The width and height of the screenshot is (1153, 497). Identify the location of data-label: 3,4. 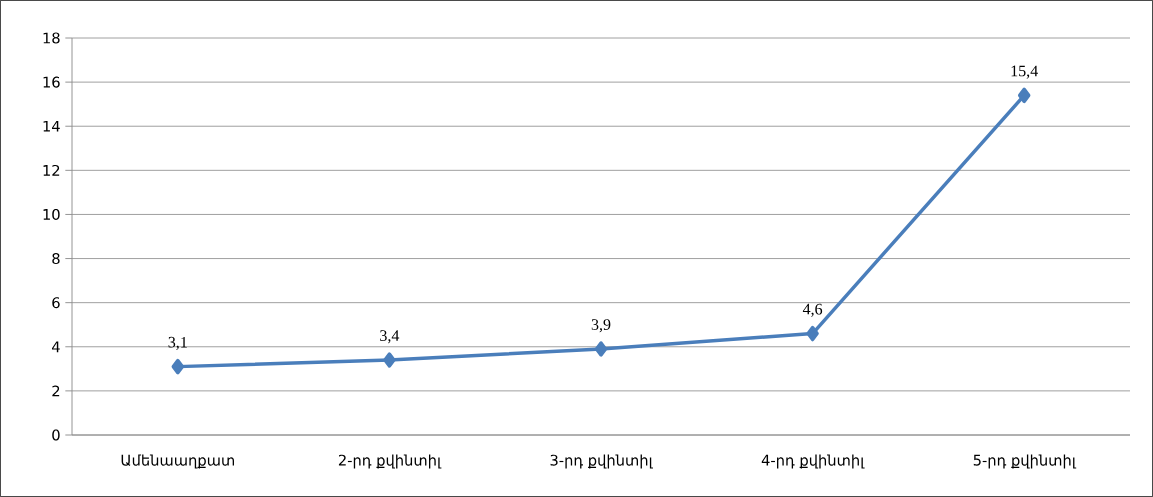
(390, 337).